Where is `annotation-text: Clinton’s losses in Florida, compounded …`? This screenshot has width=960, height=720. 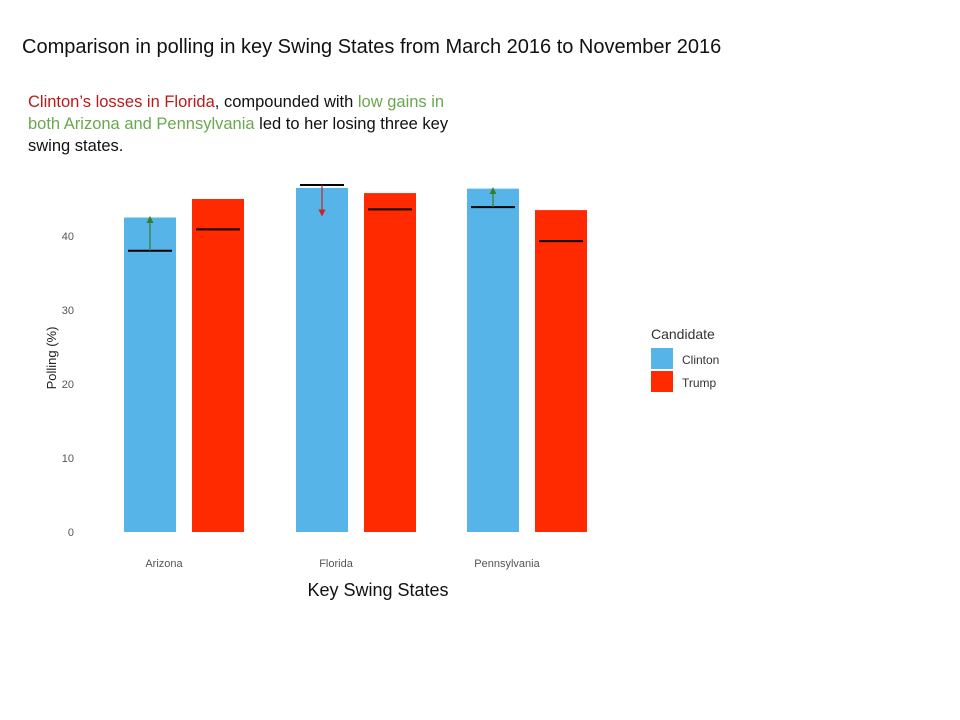 annotation-text: Clinton’s losses in Florida, compounded … is located at coordinates (243, 124).